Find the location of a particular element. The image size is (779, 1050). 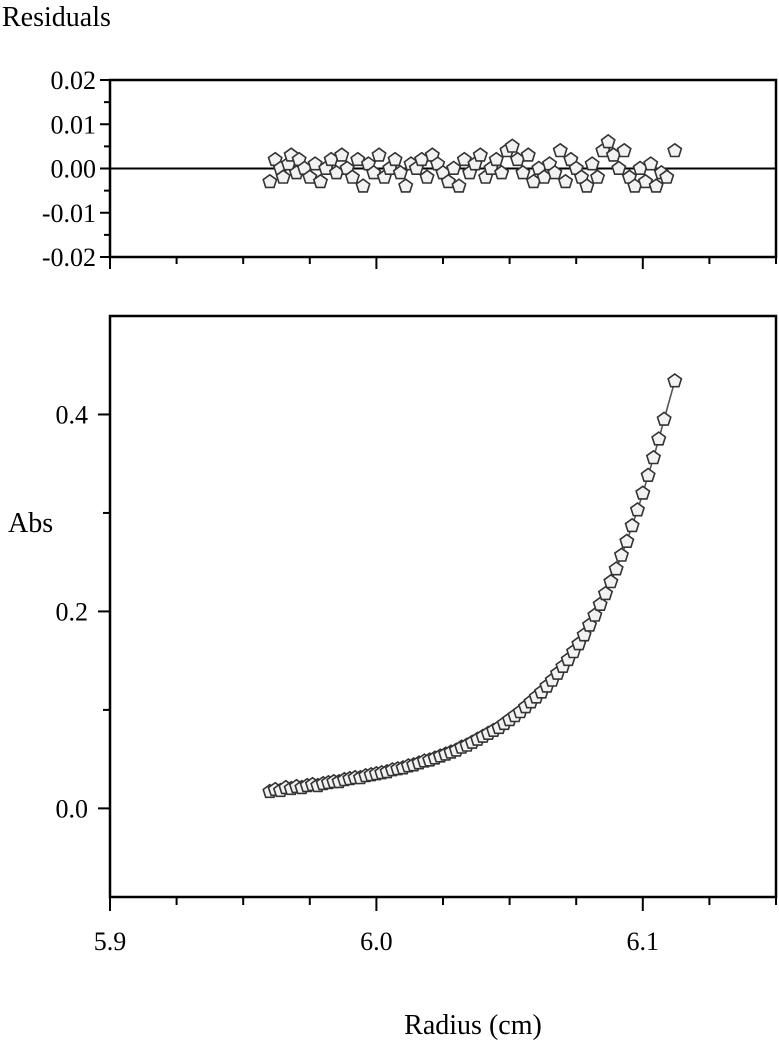

radius-x-tick-label: 6.1 is located at coordinates (643, 941).